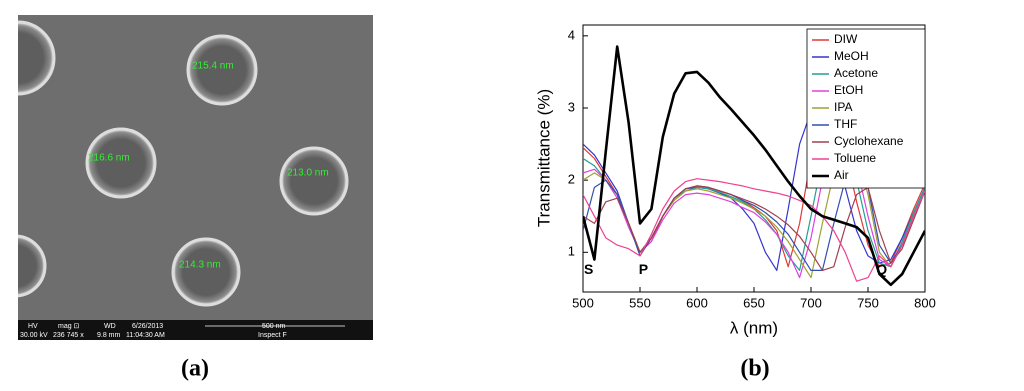  I want to click on legend-label: MeOH, so click(851, 56).